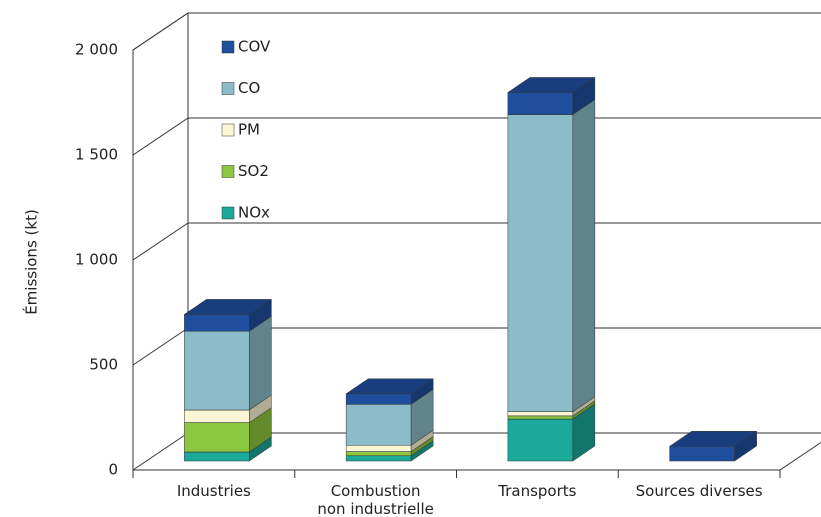 Image resolution: width=821 pixels, height=517 pixels. What do you see at coordinates (699, 491) in the screenshot?
I see `x-tick-label: Sources diverses` at bounding box center [699, 491].